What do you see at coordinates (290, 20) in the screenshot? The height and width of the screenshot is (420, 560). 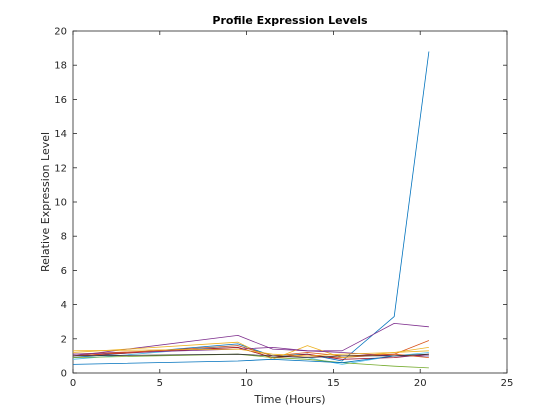 I see `chart-title: Profile Expression Levels` at bounding box center [290, 20].